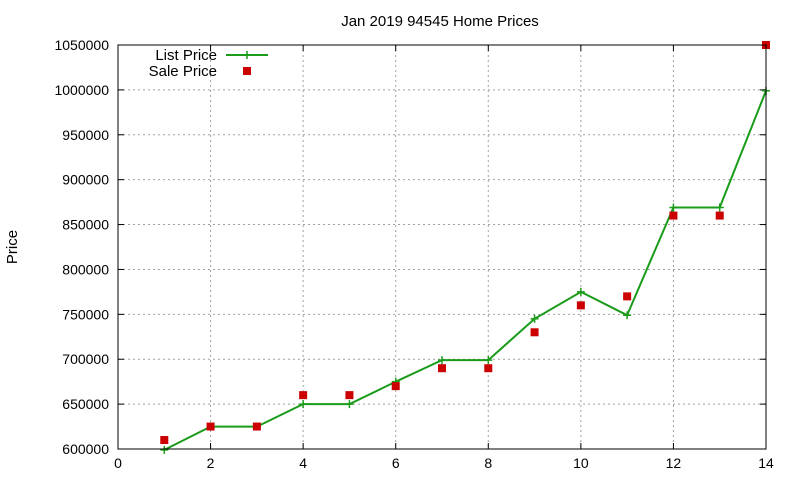  I want to click on y-tick-label: 750000, so click(85, 314).